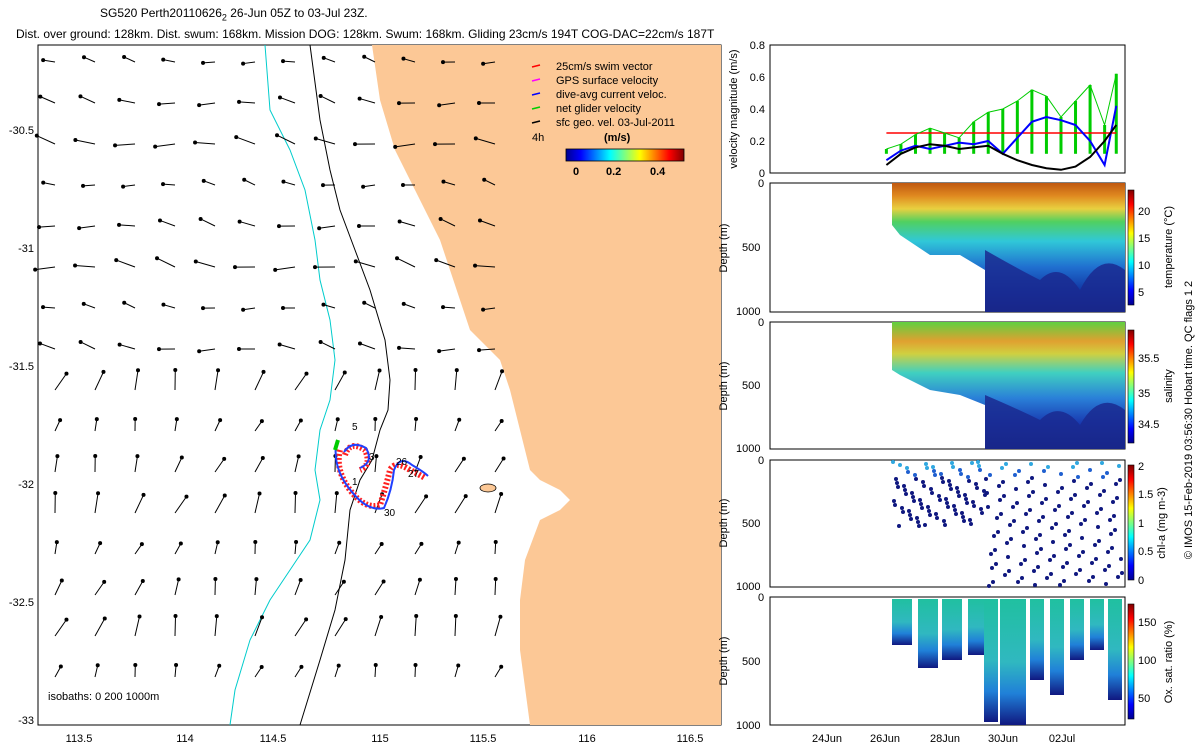  I want to click on island, so click(488, 488).